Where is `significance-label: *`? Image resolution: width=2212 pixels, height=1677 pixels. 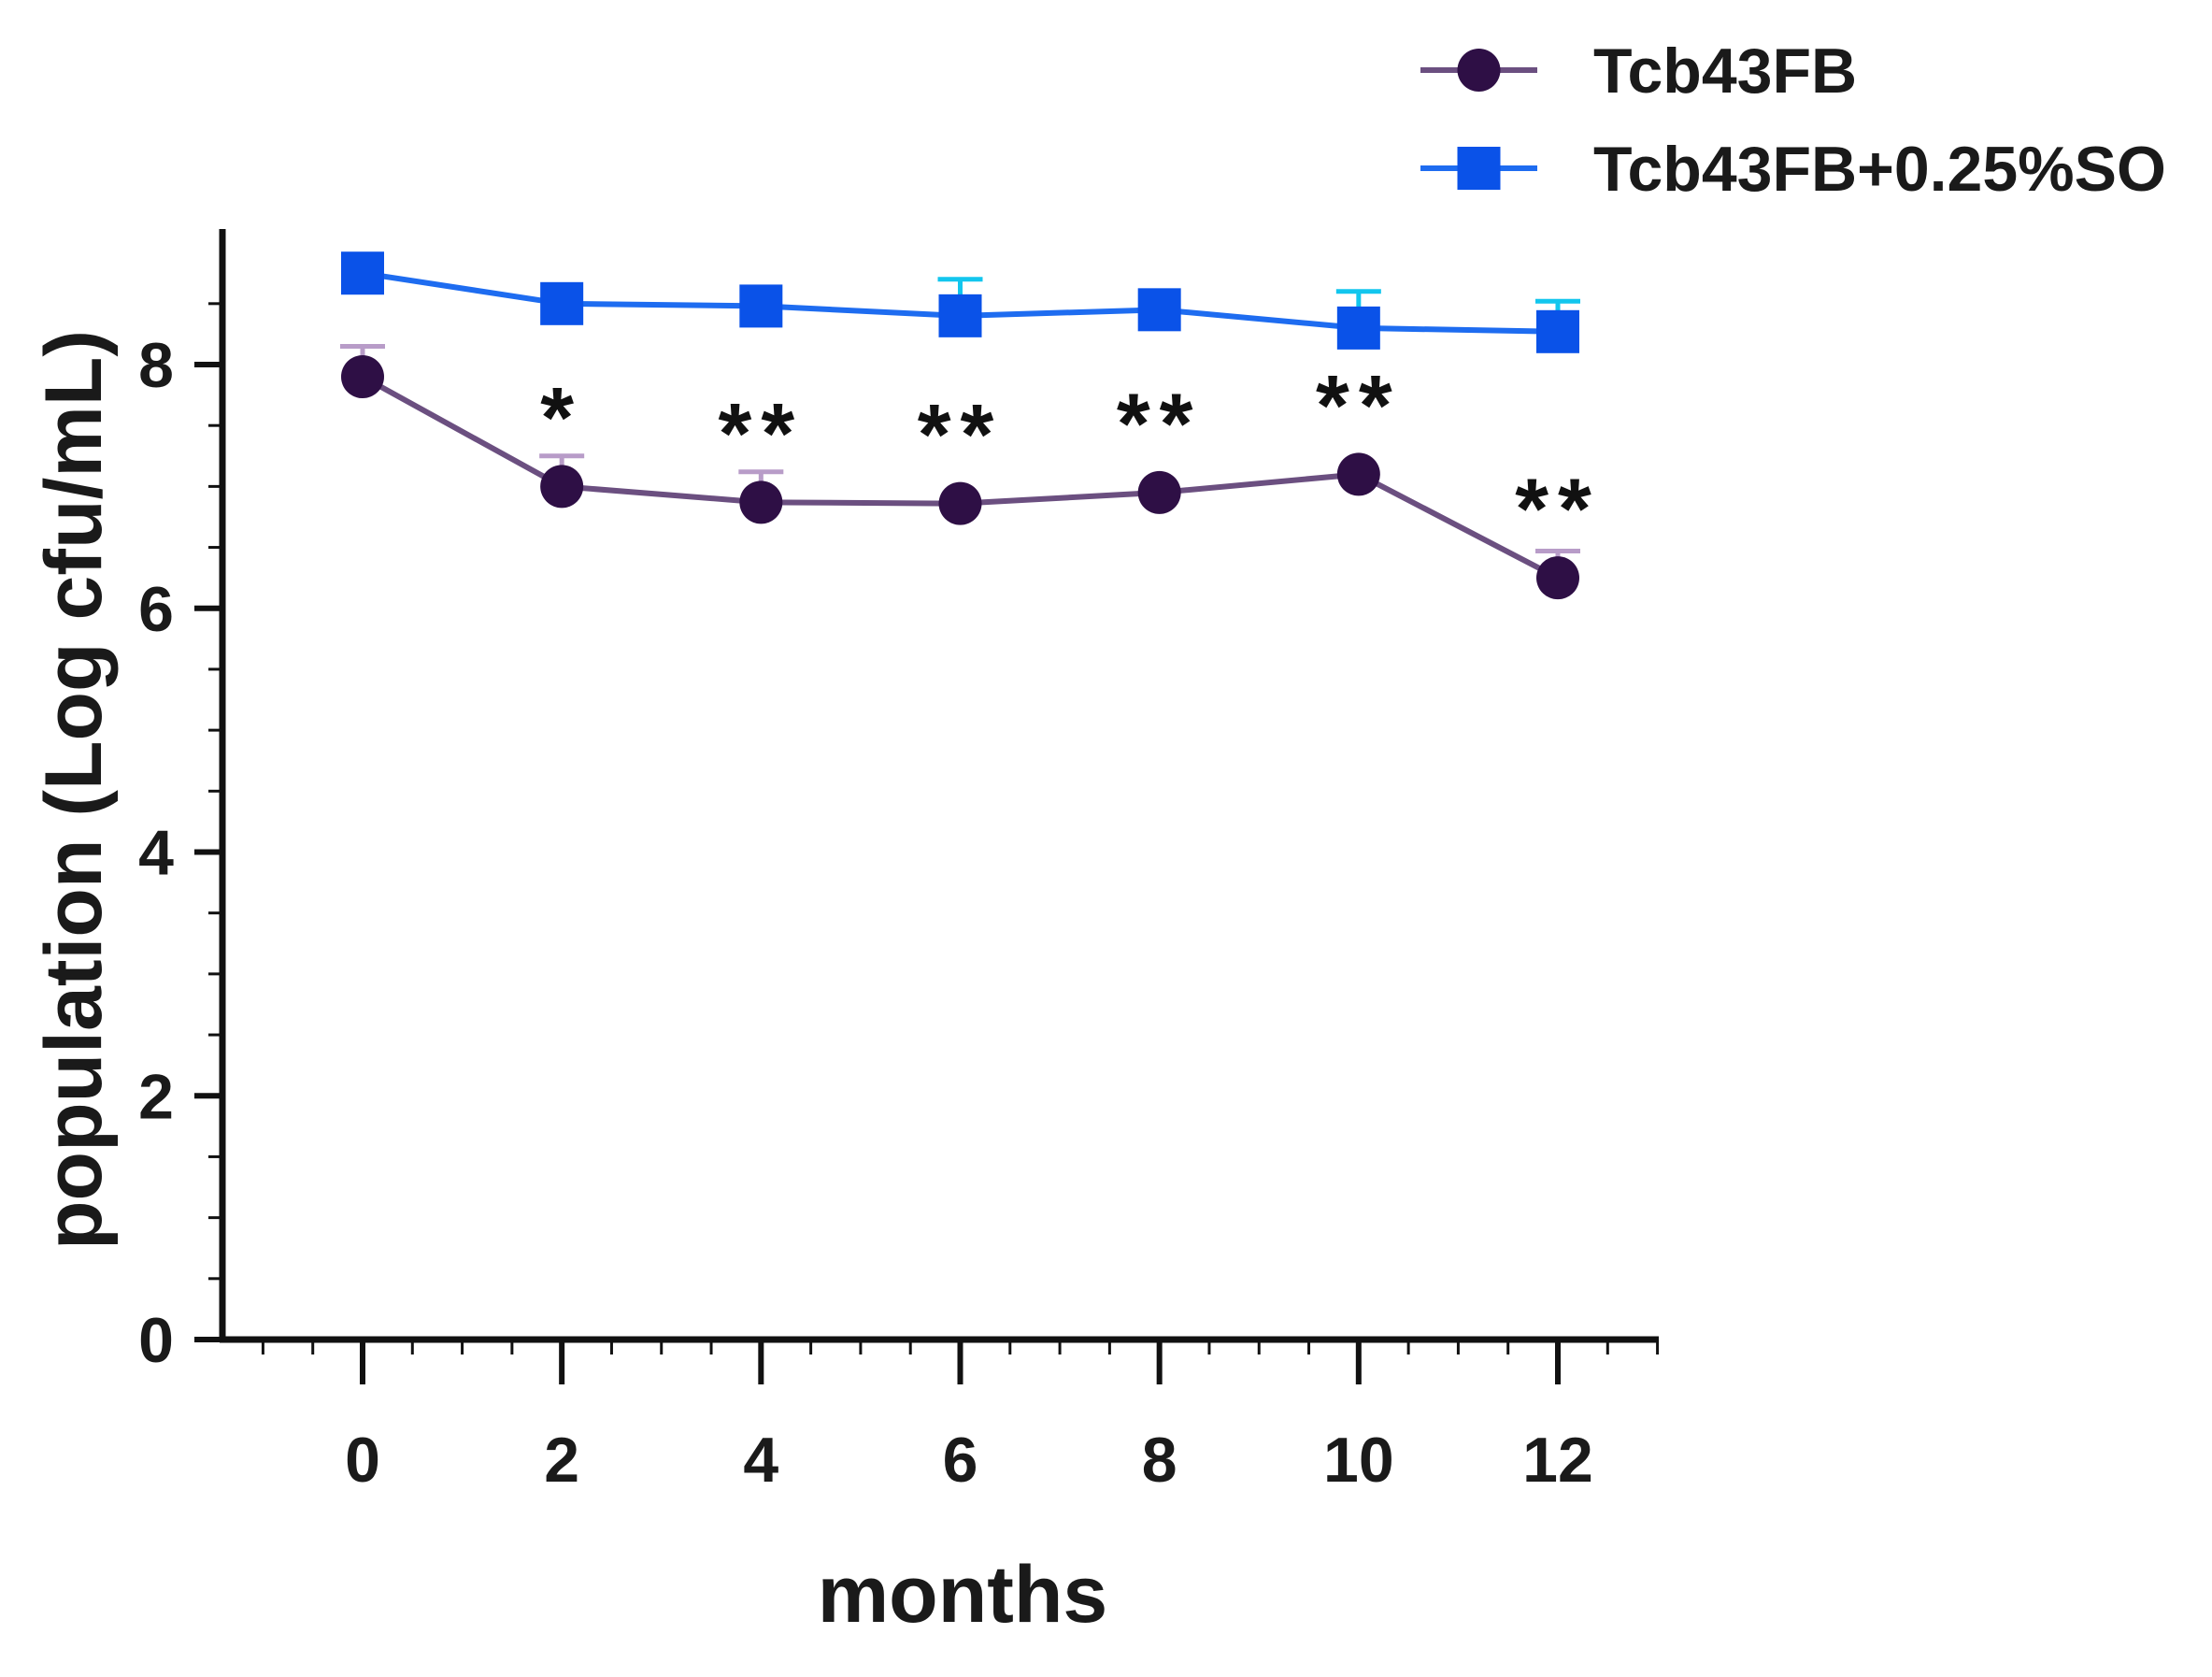 significance-label: * is located at coordinates (561, 418).